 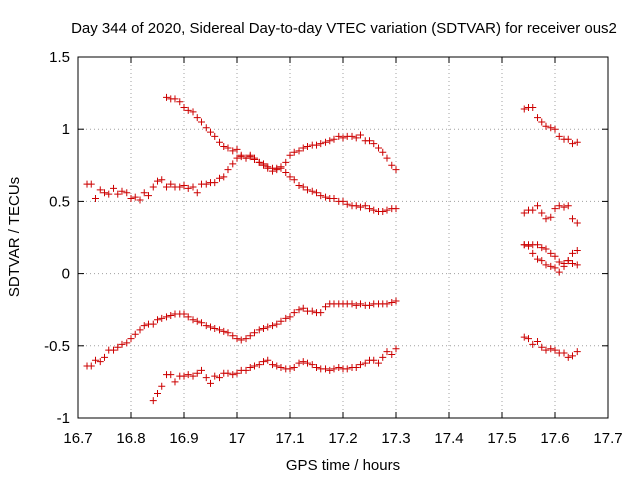 What do you see at coordinates (183, 438) in the screenshot?
I see `x-tick-label: 16.9` at bounding box center [183, 438].